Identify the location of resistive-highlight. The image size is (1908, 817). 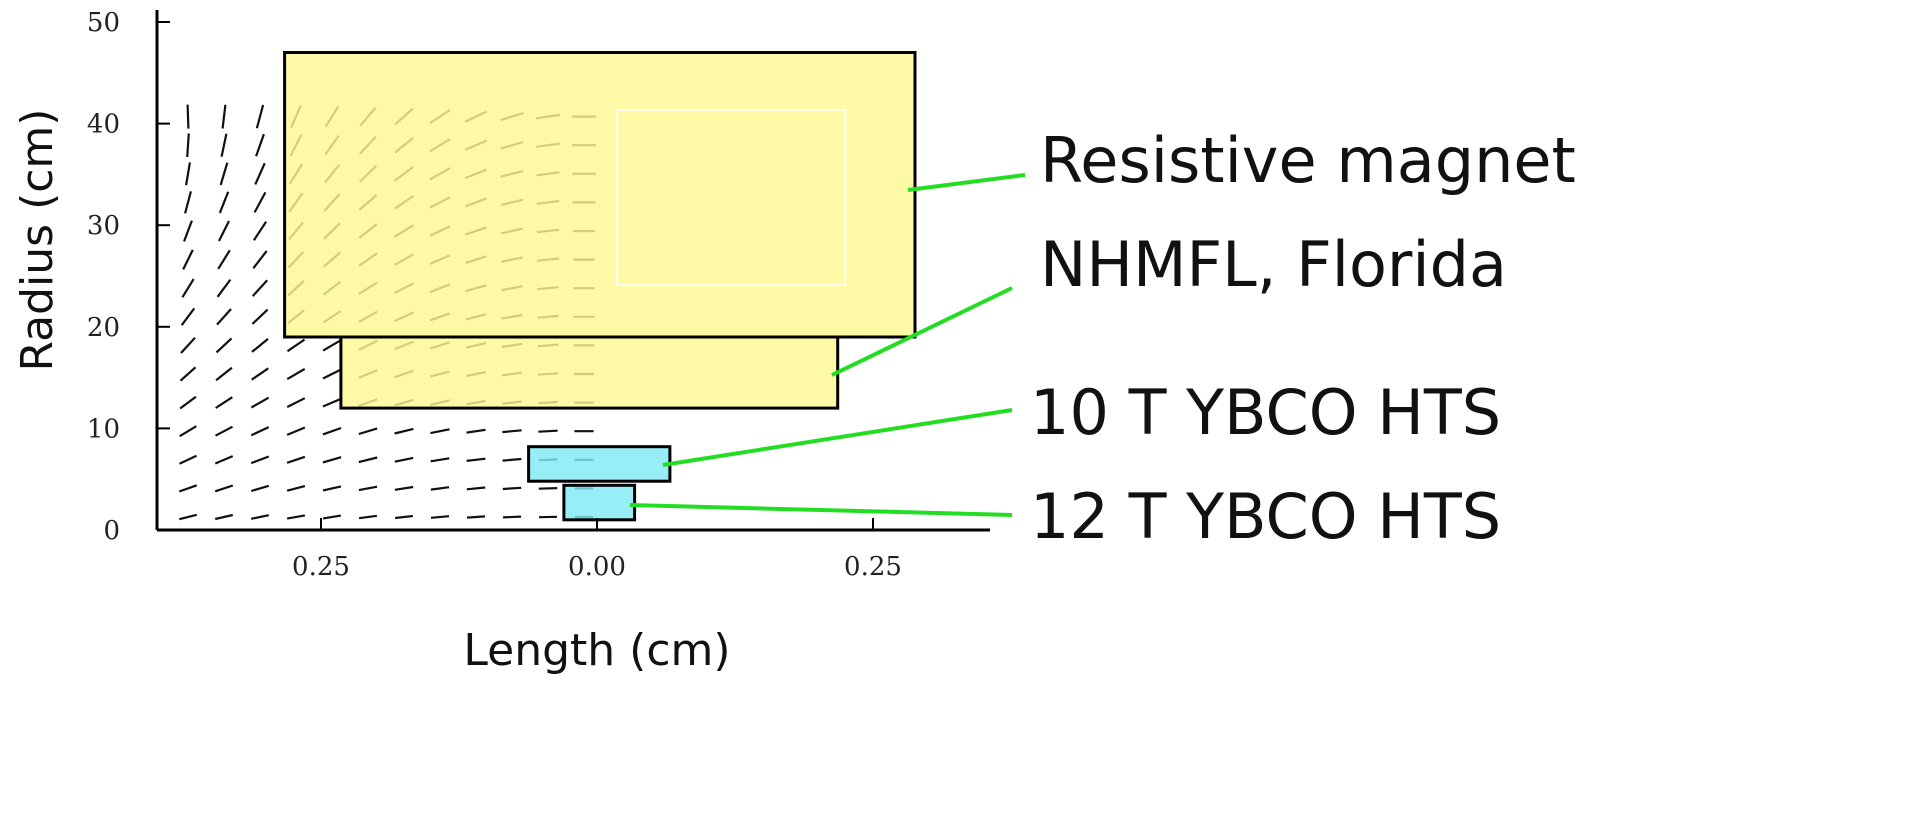
(731, 197).